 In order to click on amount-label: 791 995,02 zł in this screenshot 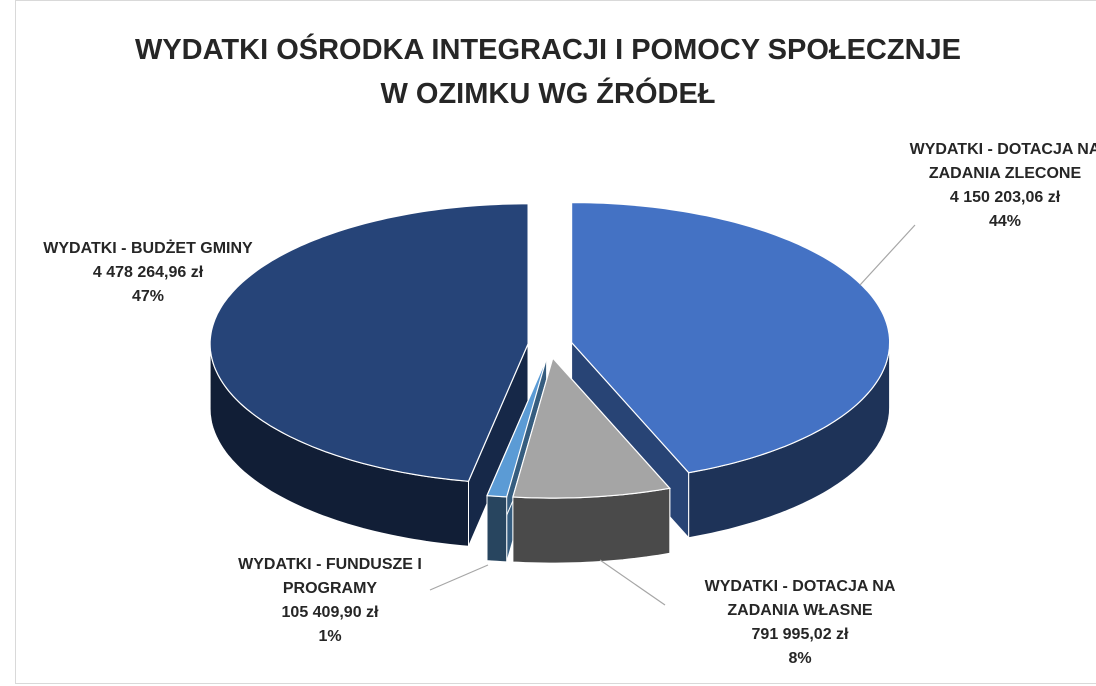, I will do `click(800, 634)`.